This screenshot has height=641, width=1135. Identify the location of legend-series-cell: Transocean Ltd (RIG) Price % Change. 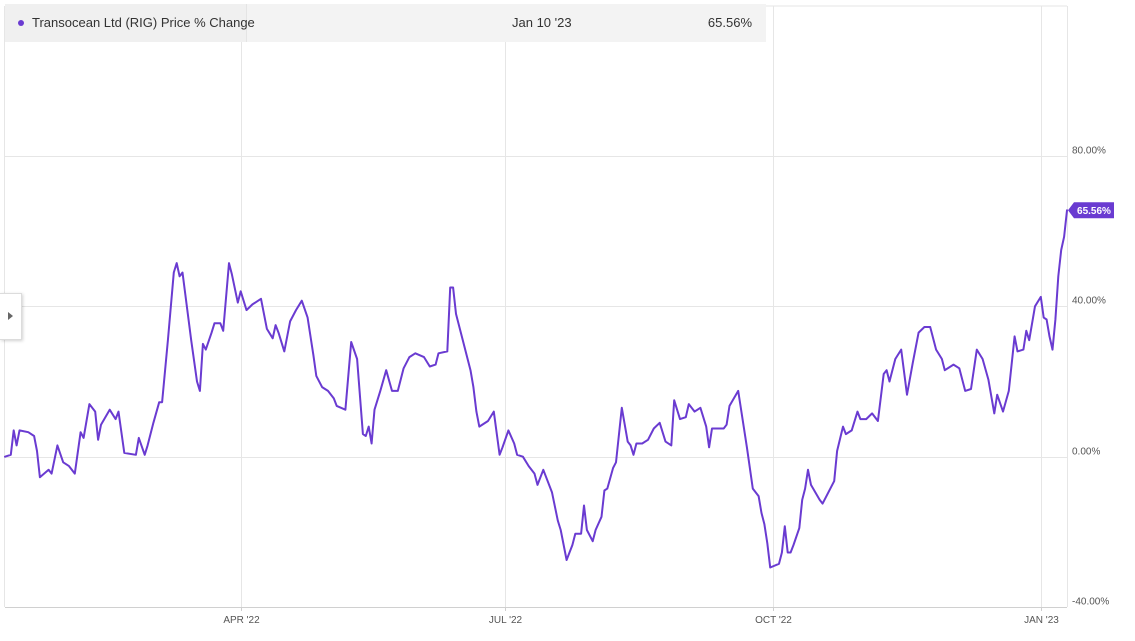
(130, 23).